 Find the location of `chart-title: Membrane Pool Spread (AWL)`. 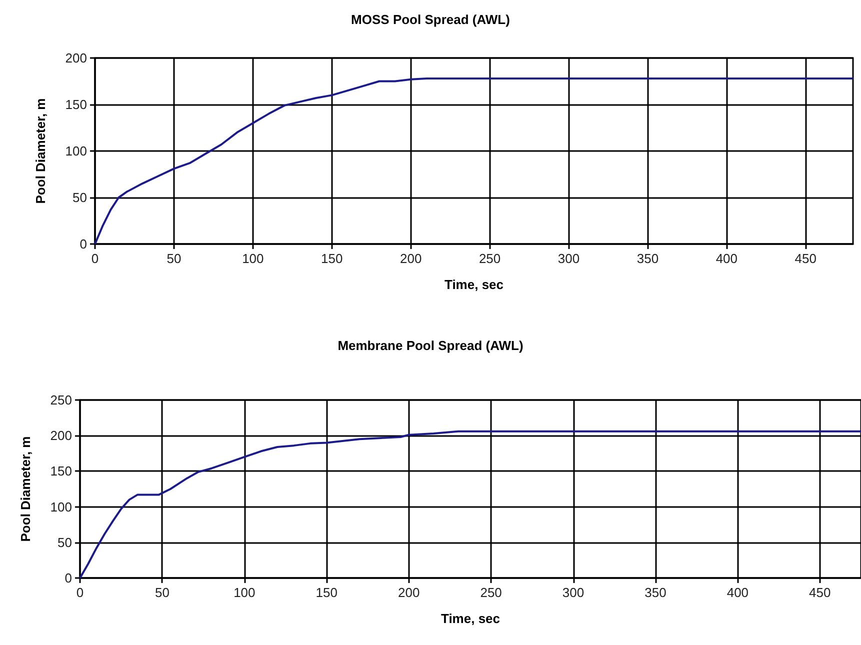

chart-title: Membrane Pool Spread (AWL) is located at coordinates (431, 345).